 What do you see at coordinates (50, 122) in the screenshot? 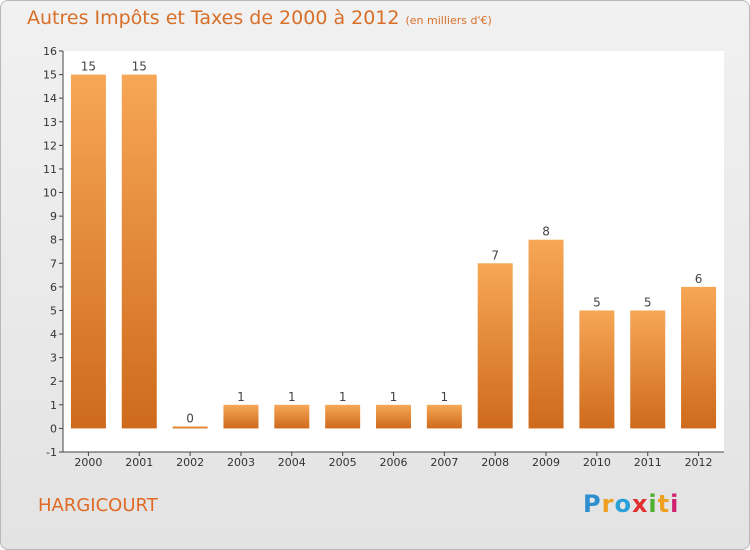
I see `y-tick-label: 13` at bounding box center [50, 122].